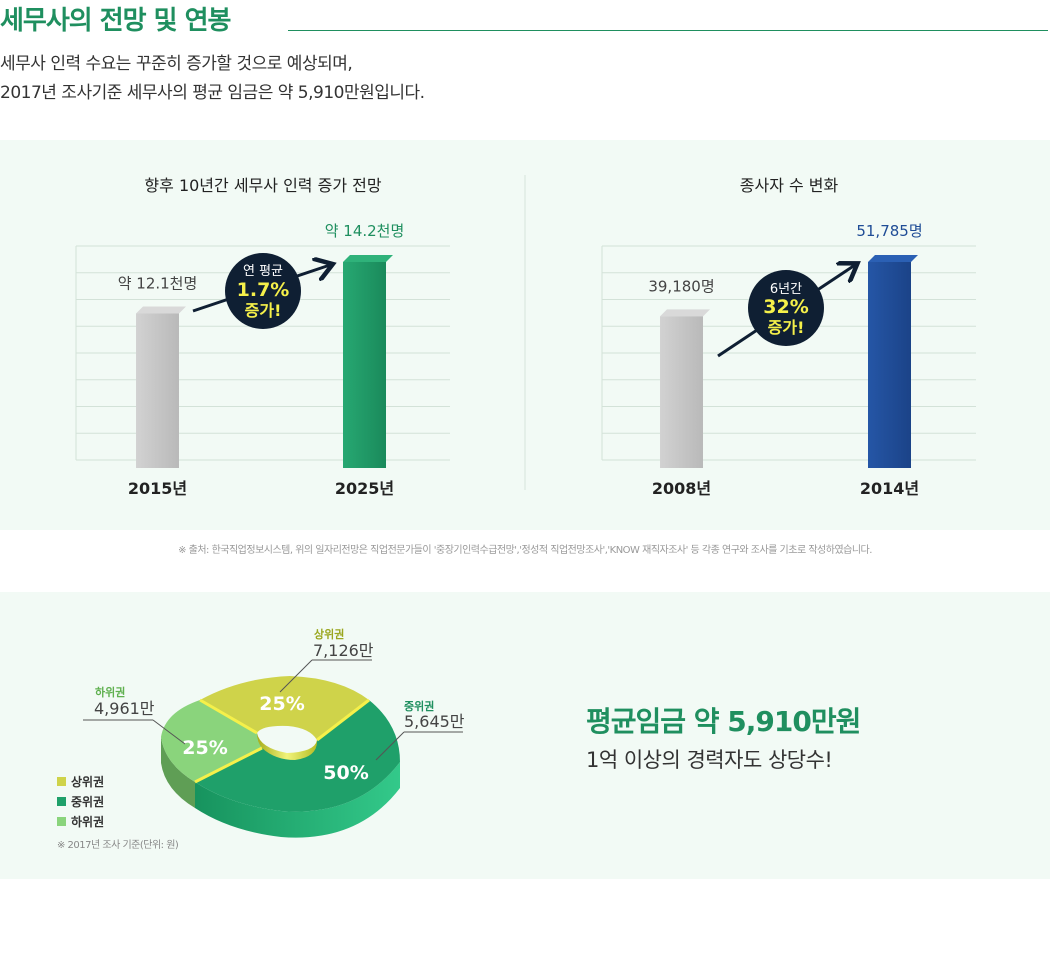  I want to click on donut-middle-amount: 5,645만, so click(434, 721).